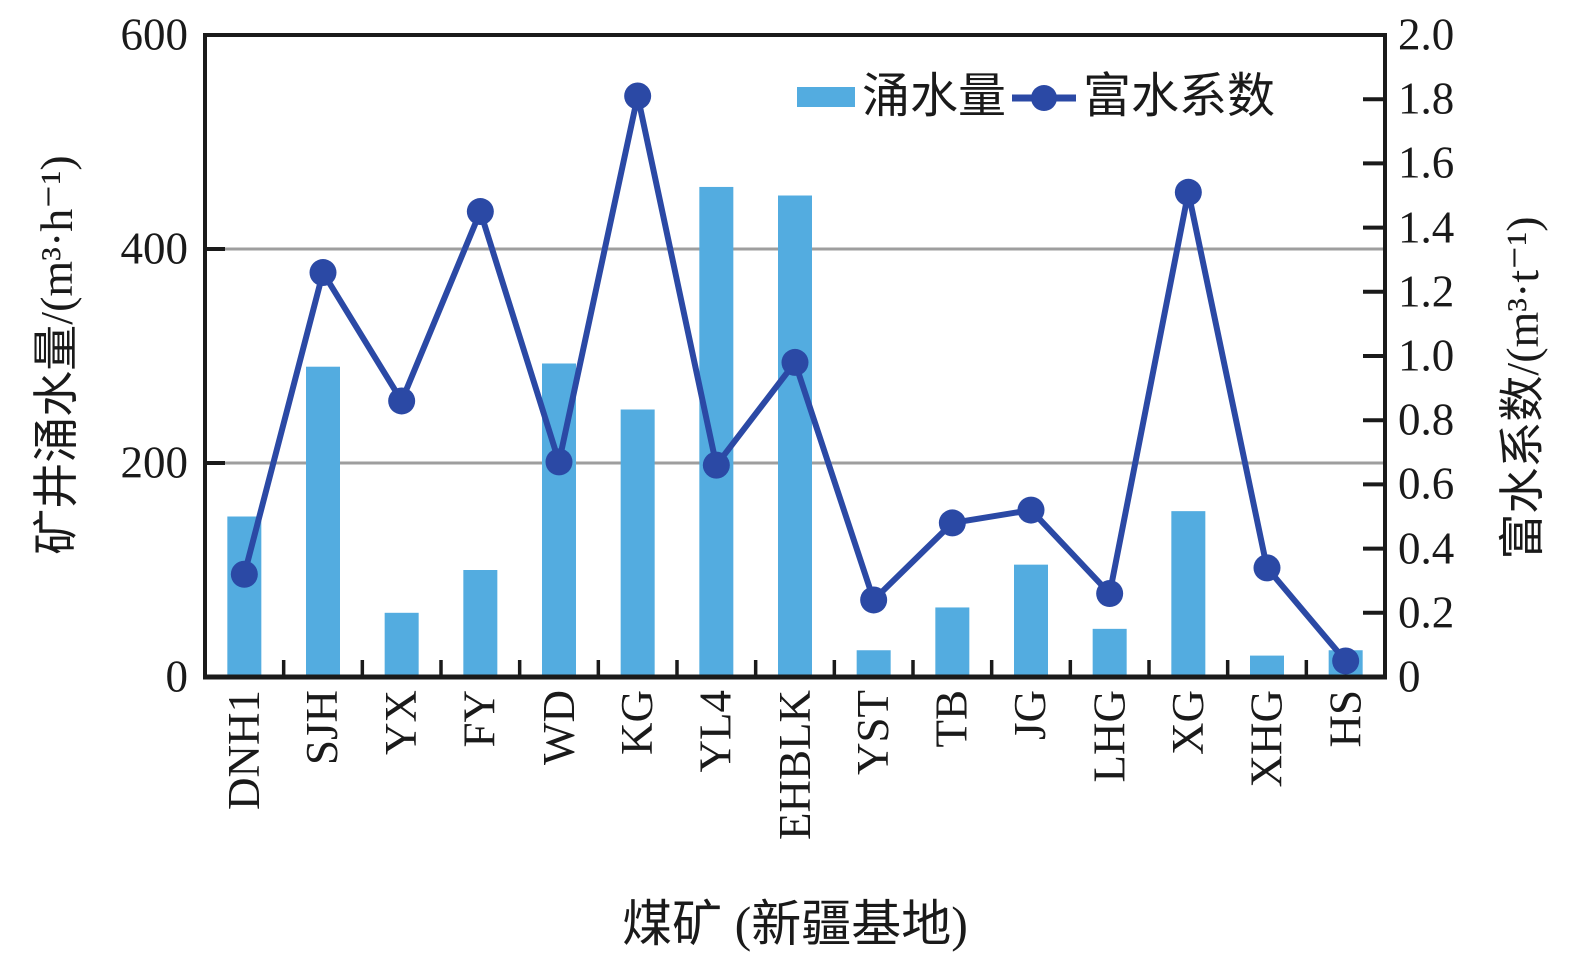  I want to click on bar-KG, so click(637, 543).